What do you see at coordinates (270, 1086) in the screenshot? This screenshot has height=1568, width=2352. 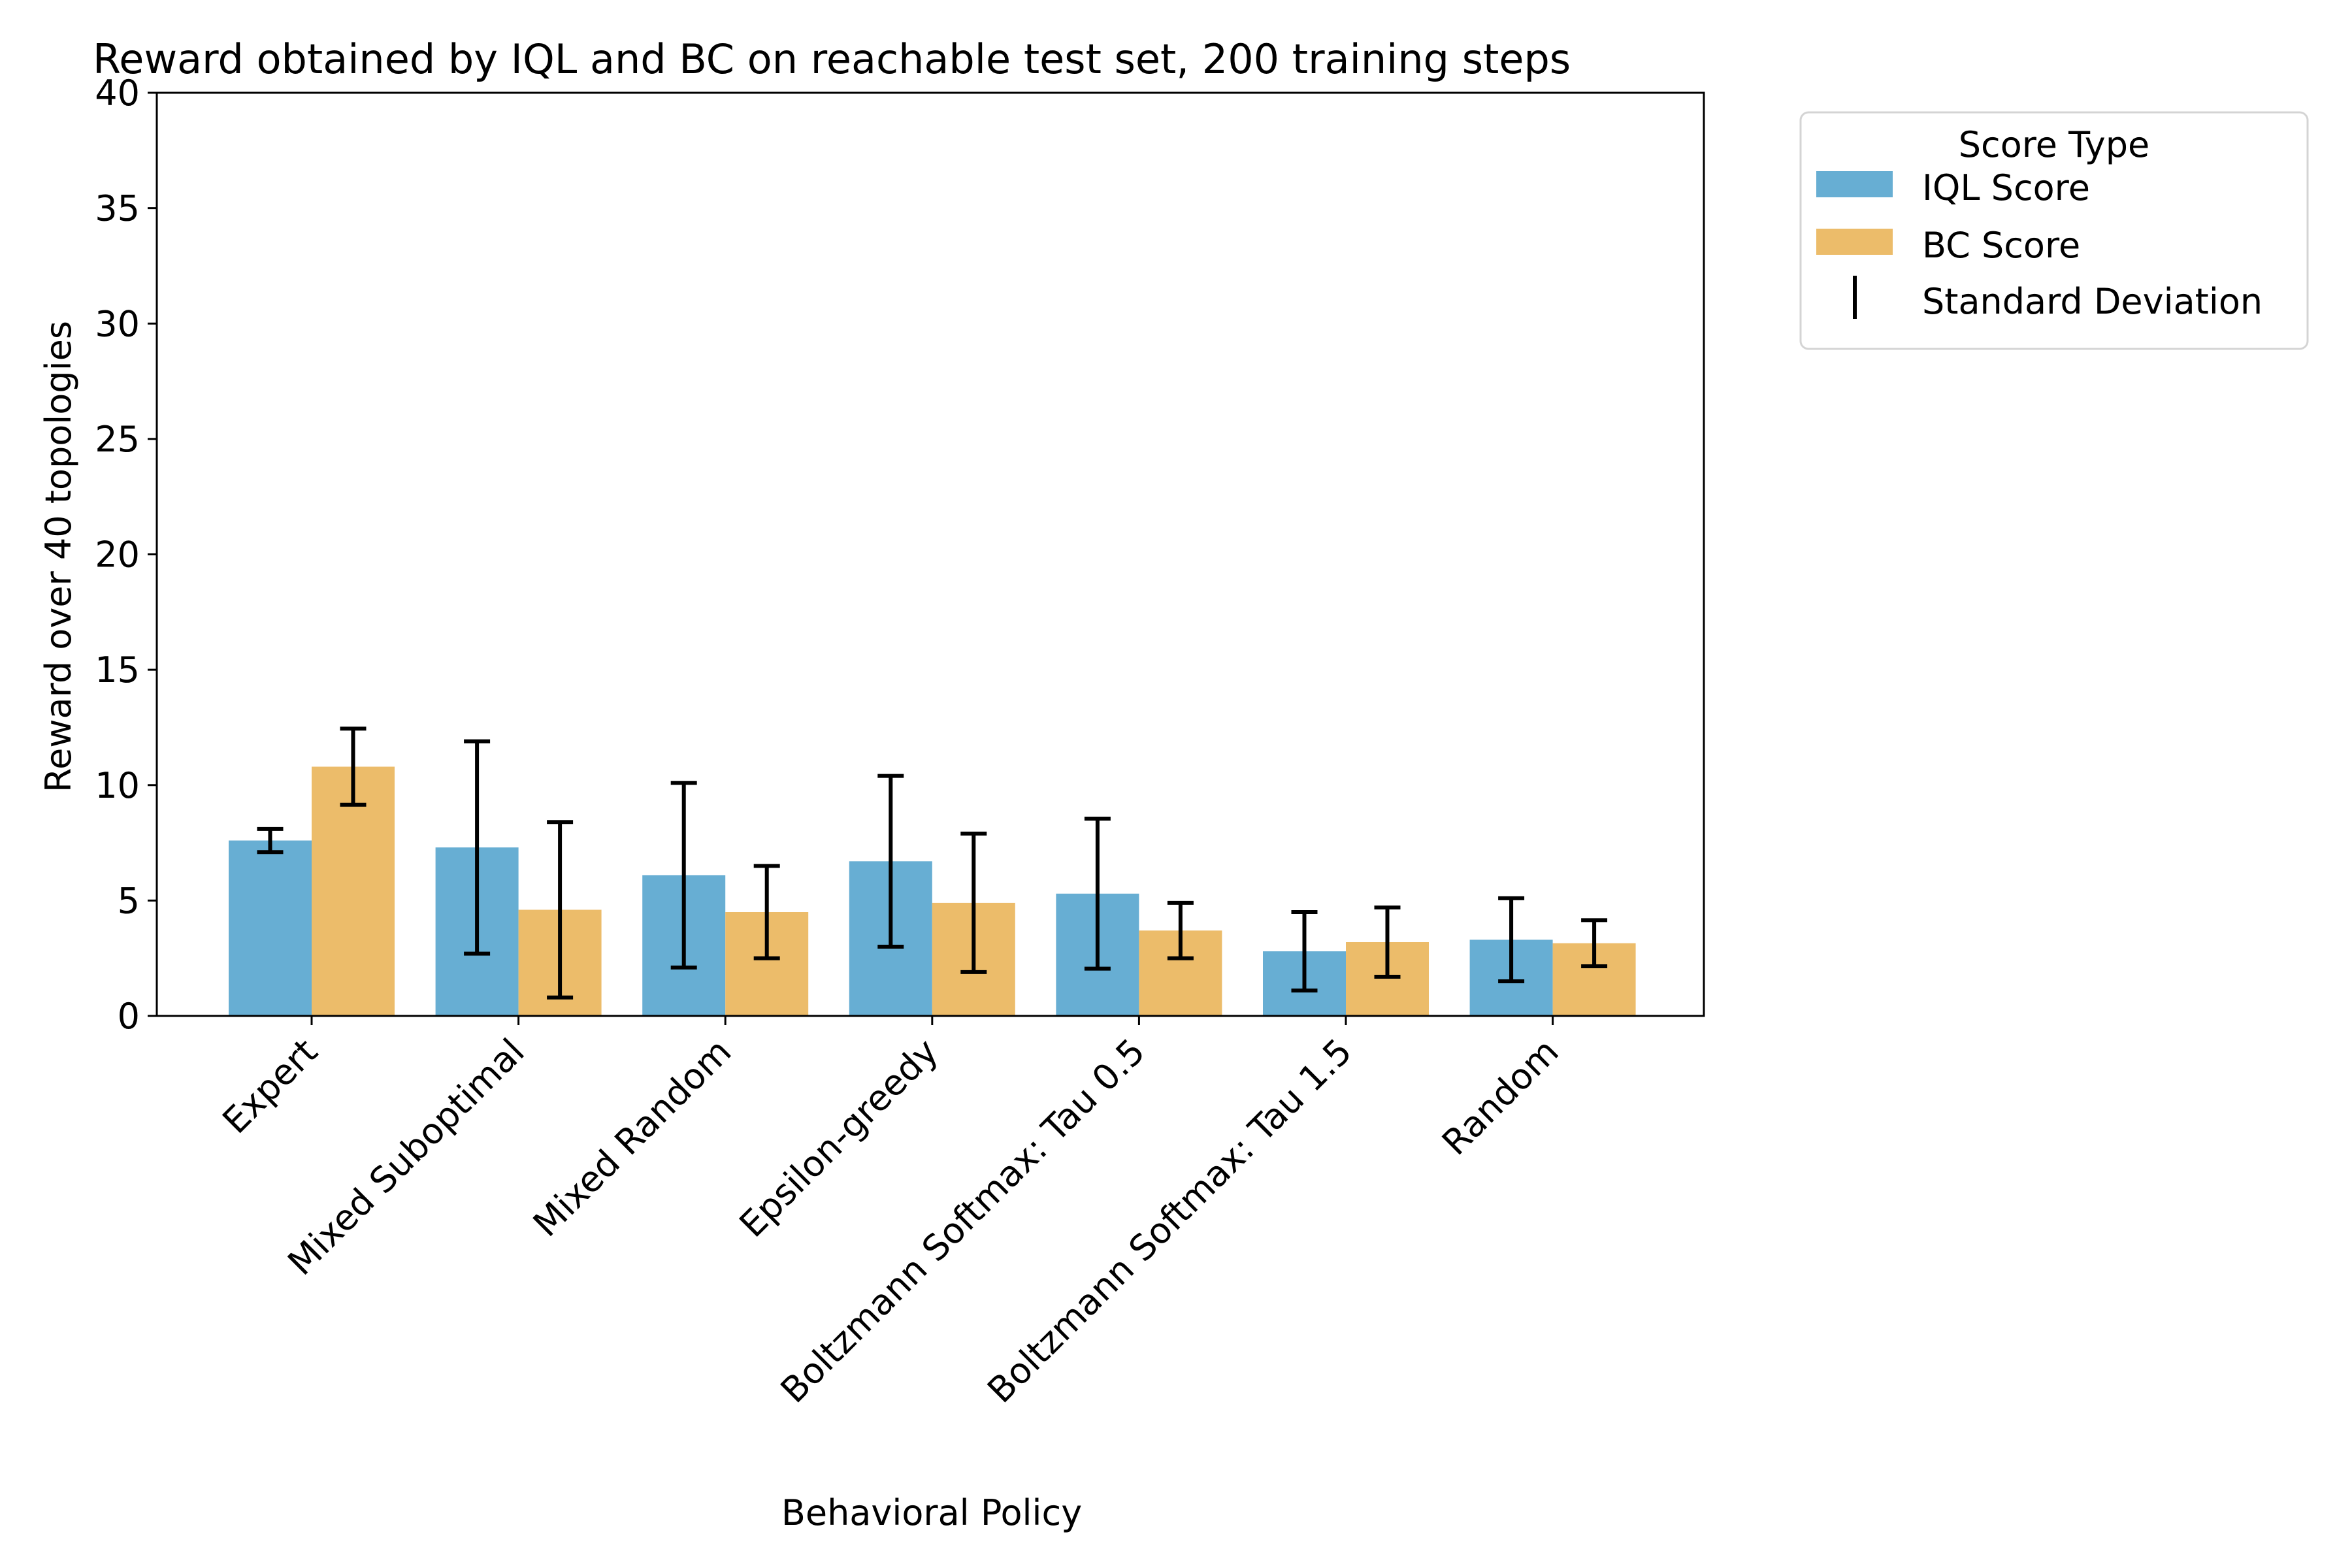 I see `x-tick-label-0: Expert` at bounding box center [270, 1086].